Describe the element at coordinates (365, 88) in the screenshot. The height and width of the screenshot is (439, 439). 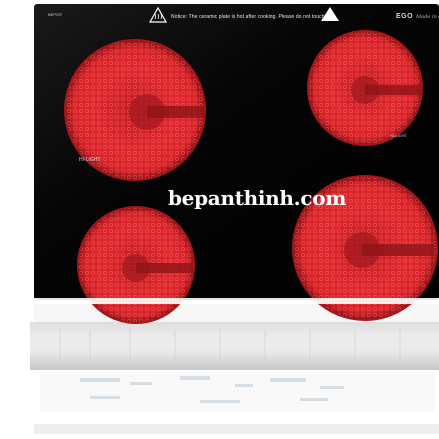
I see `burner-top-right` at that location.